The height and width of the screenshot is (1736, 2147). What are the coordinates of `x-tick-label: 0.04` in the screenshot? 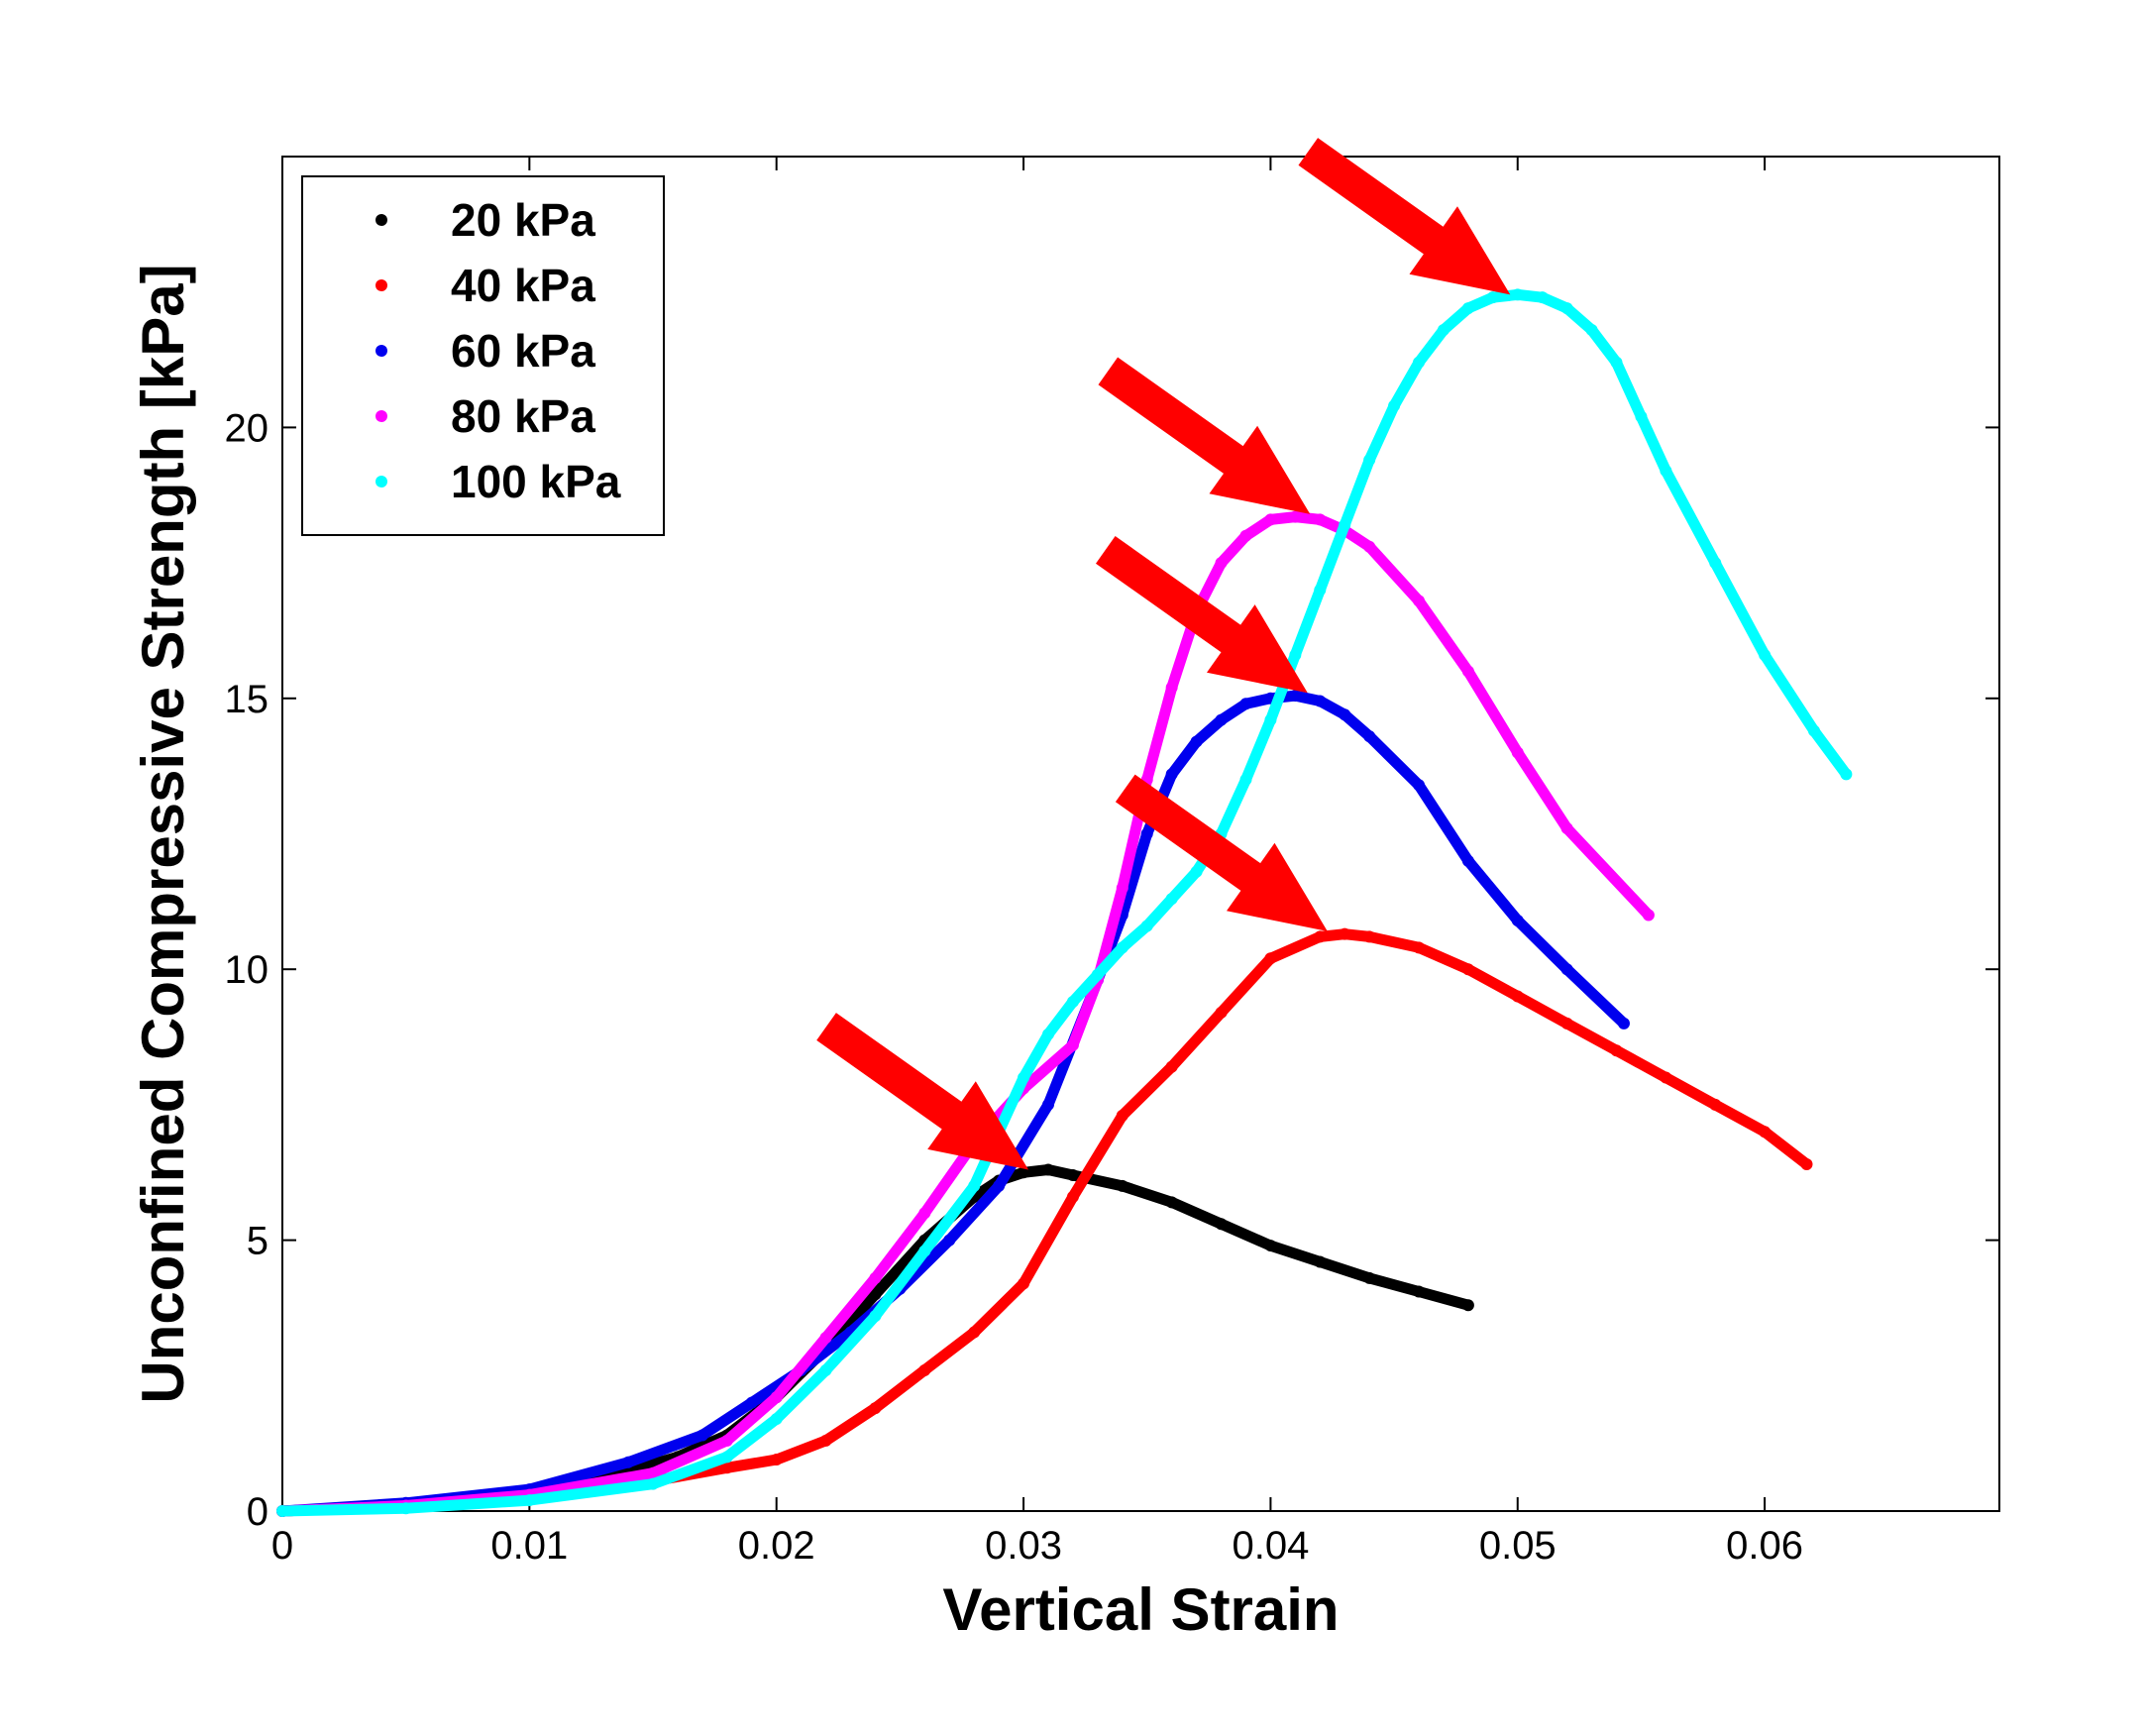 It's located at (1270, 1546).